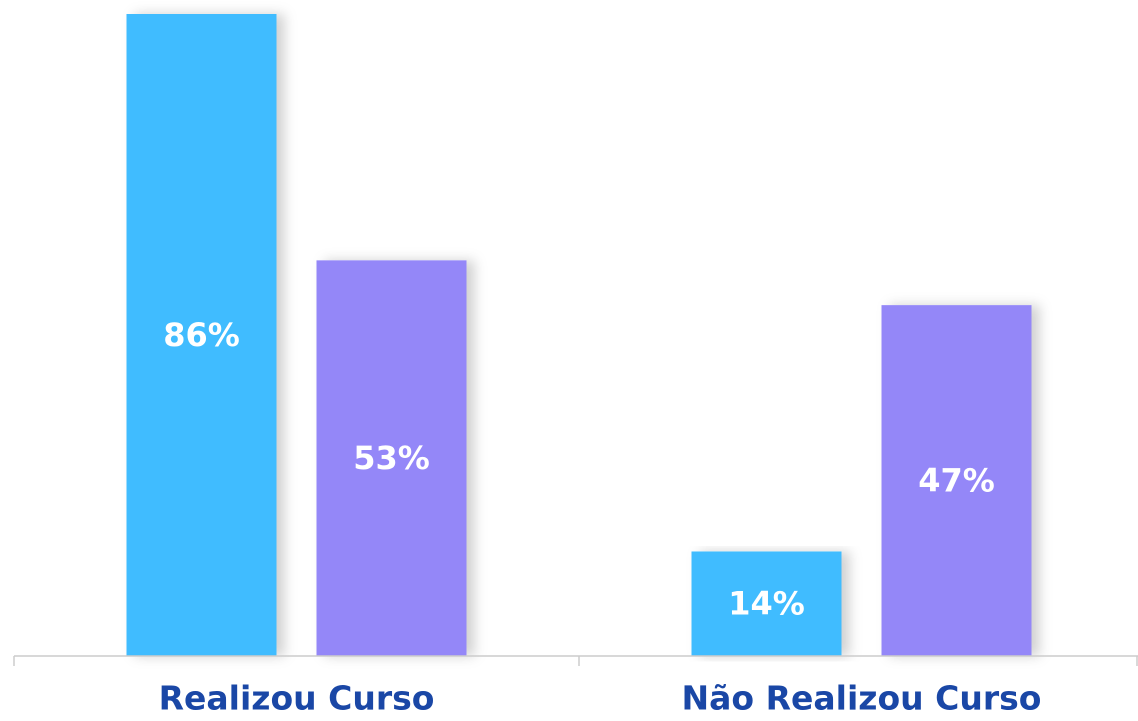 The height and width of the screenshot is (721, 1138). Describe the element at coordinates (862, 698) in the screenshot. I see `x-tick-label: Não Realizou Curso` at that location.